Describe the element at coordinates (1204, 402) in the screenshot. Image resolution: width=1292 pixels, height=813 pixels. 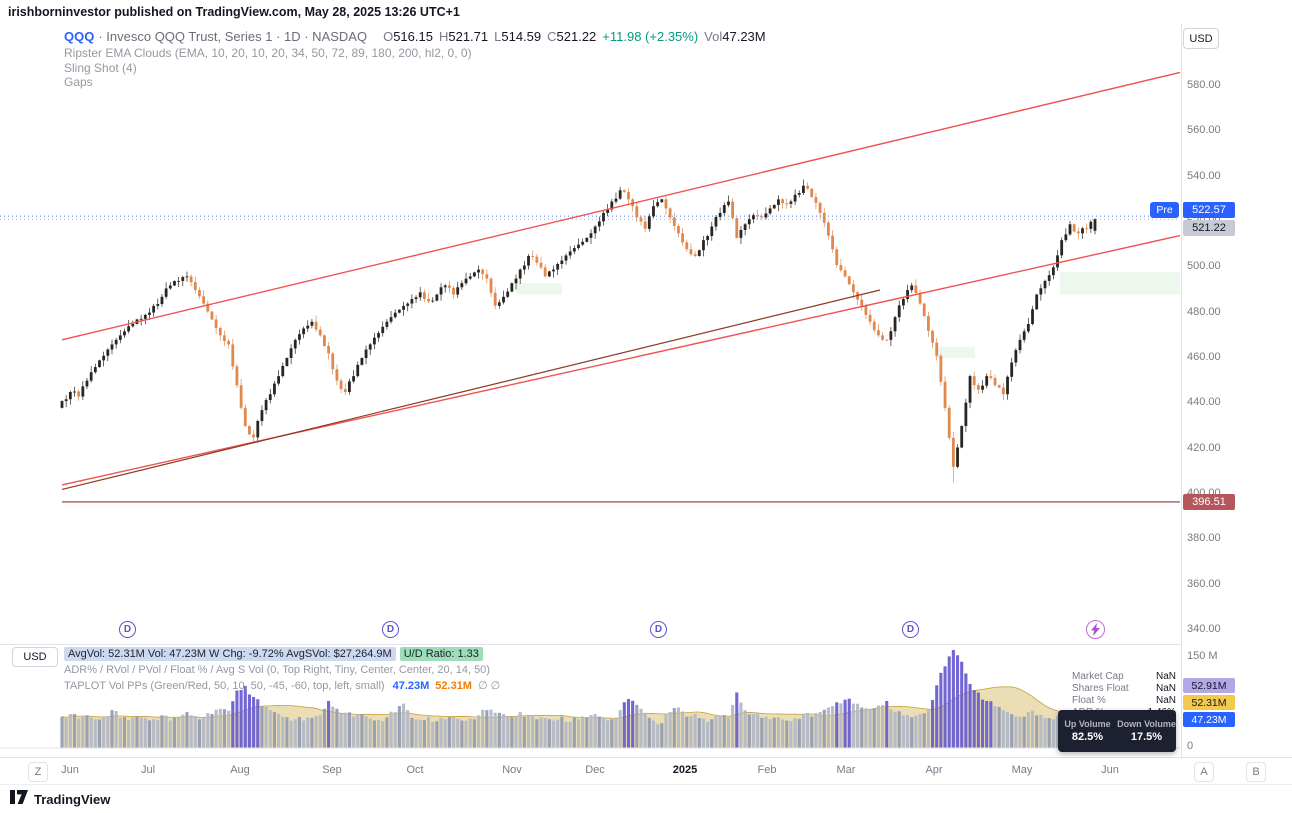
I see `price-axis-label: 440.00` at that location.